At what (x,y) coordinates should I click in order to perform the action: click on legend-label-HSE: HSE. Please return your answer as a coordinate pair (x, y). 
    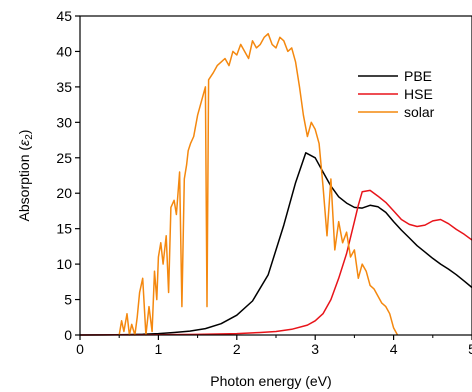
    Looking at the image, I should click on (418, 94).